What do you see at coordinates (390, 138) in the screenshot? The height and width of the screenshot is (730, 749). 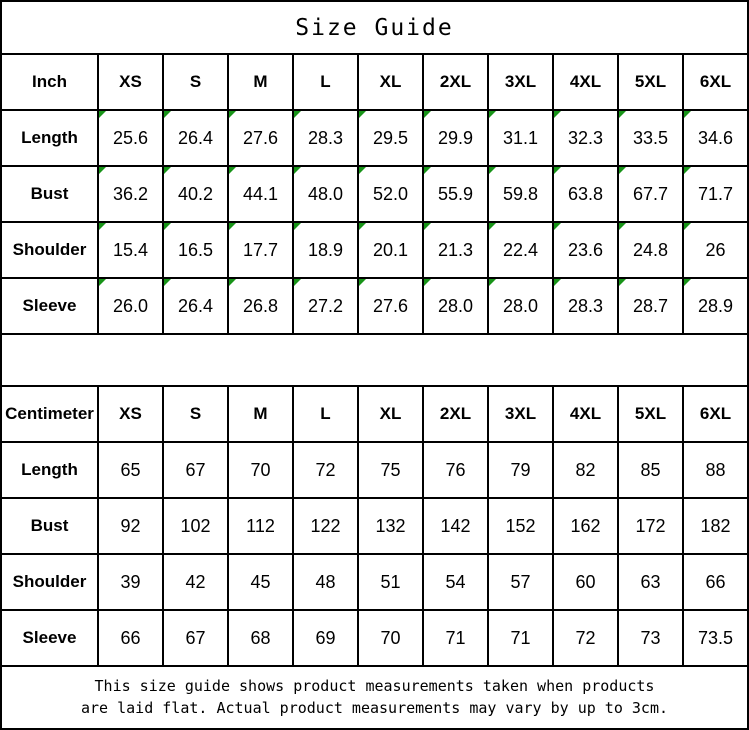 I see `measurement-value-cell: 29.5` at bounding box center [390, 138].